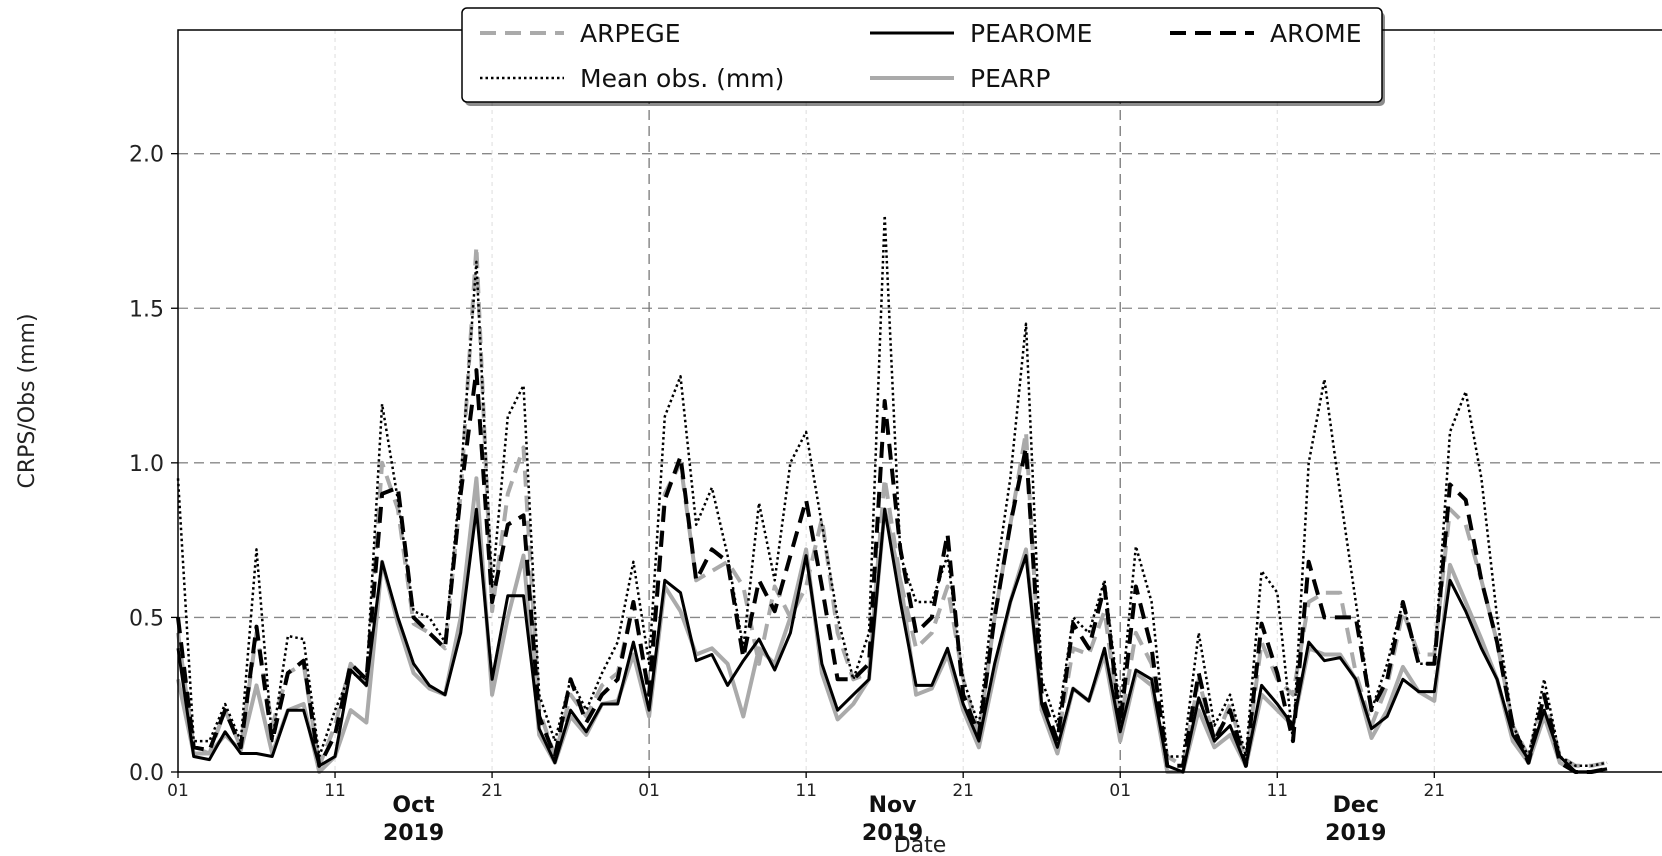 This screenshot has height=856, width=1662. I want to click on y-tick-label: 1.0, so click(146, 464).